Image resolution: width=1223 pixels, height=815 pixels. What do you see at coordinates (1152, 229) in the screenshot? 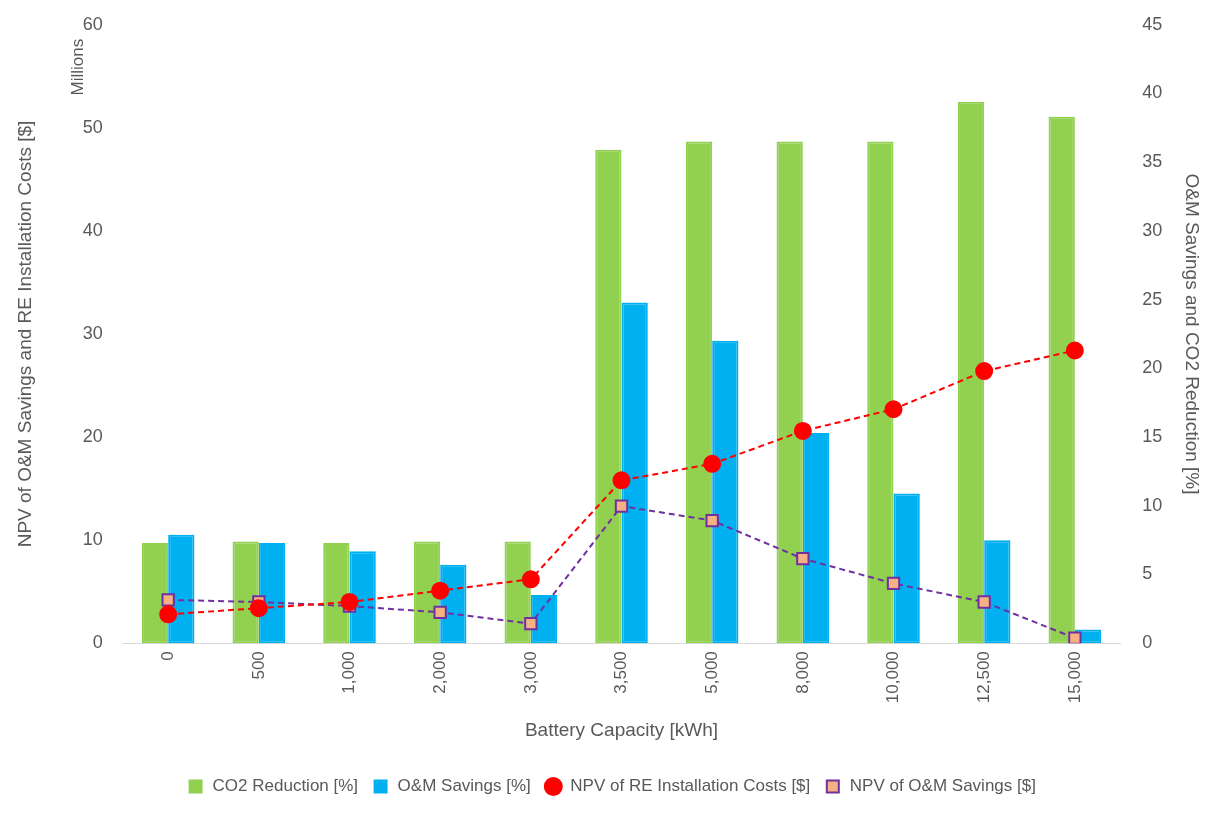
I see `y2-tick-label: 30` at bounding box center [1152, 229].